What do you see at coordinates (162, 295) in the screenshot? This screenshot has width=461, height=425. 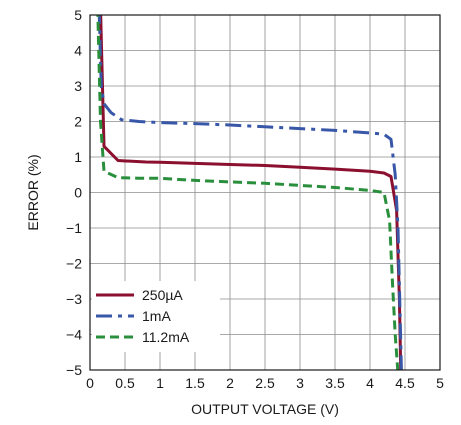 I see `legend-label: 250µA` at bounding box center [162, 295].